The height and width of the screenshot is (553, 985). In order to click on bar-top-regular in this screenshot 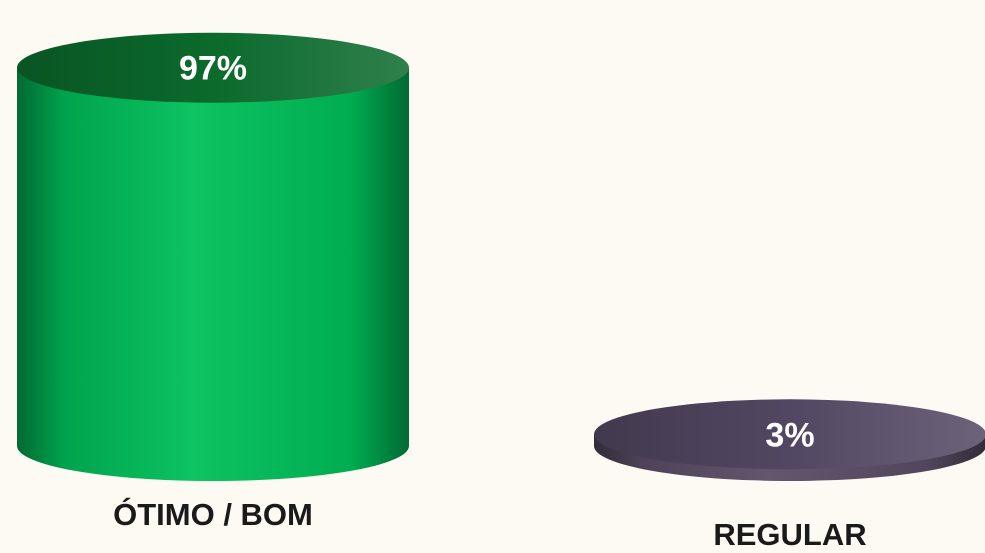, I will do `click(789, 434)`.